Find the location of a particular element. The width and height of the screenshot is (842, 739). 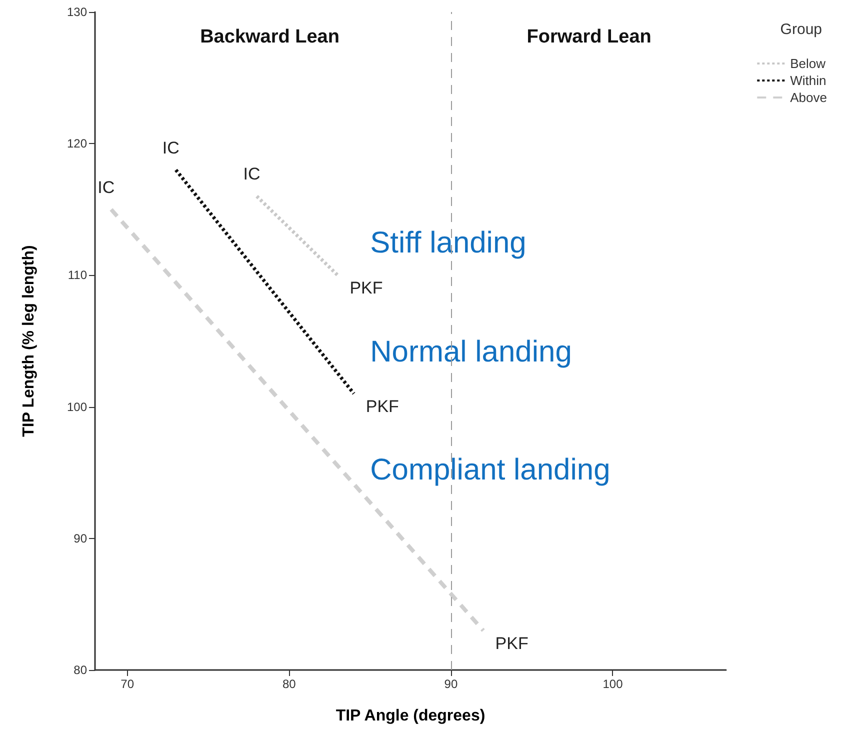

annotation: Forward Lean is located at coordinates (589, 37).